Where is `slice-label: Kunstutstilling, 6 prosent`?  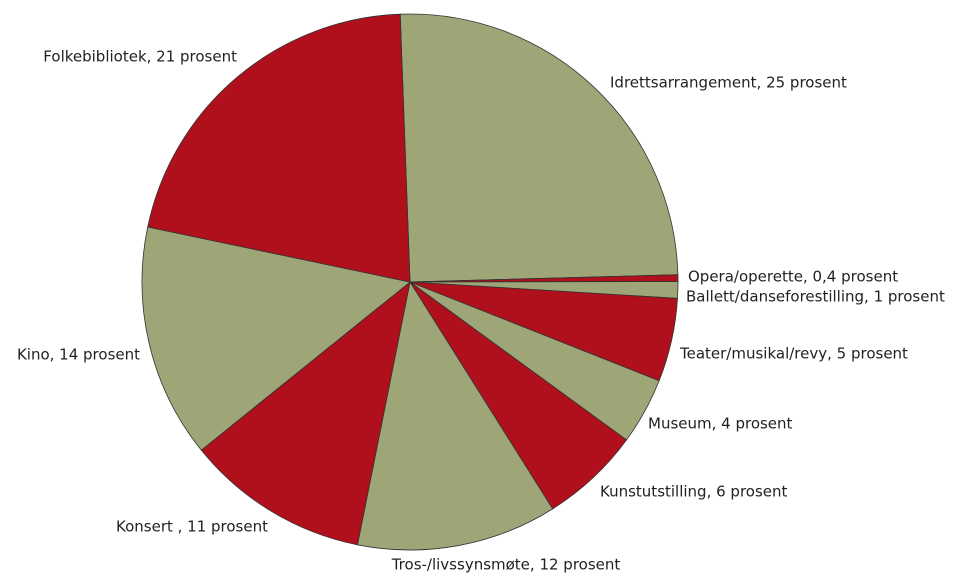
slice-label: Kunstutstilling, 6 prosent is located at coordinates (694, 492).